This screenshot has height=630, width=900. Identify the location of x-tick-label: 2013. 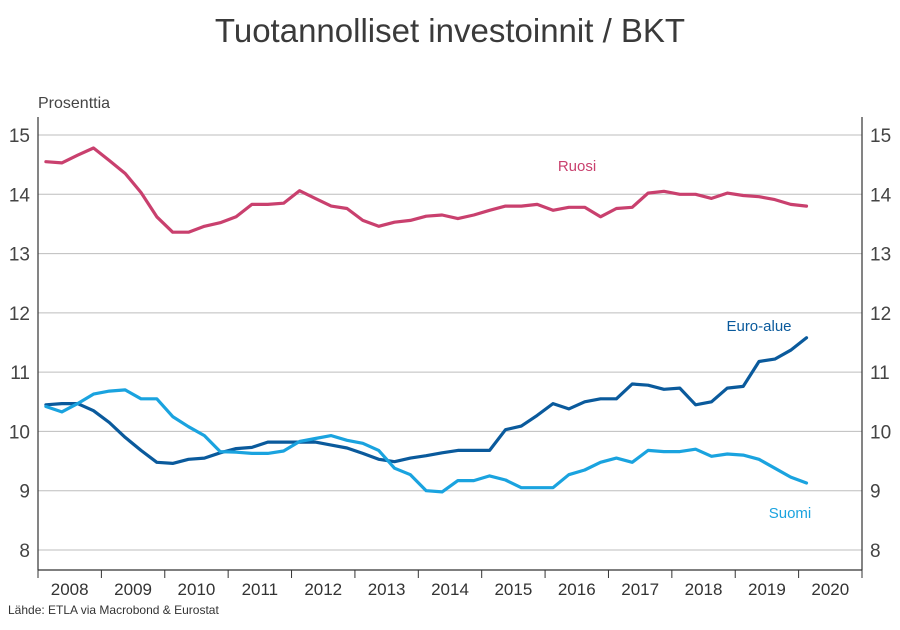
(387, 589).